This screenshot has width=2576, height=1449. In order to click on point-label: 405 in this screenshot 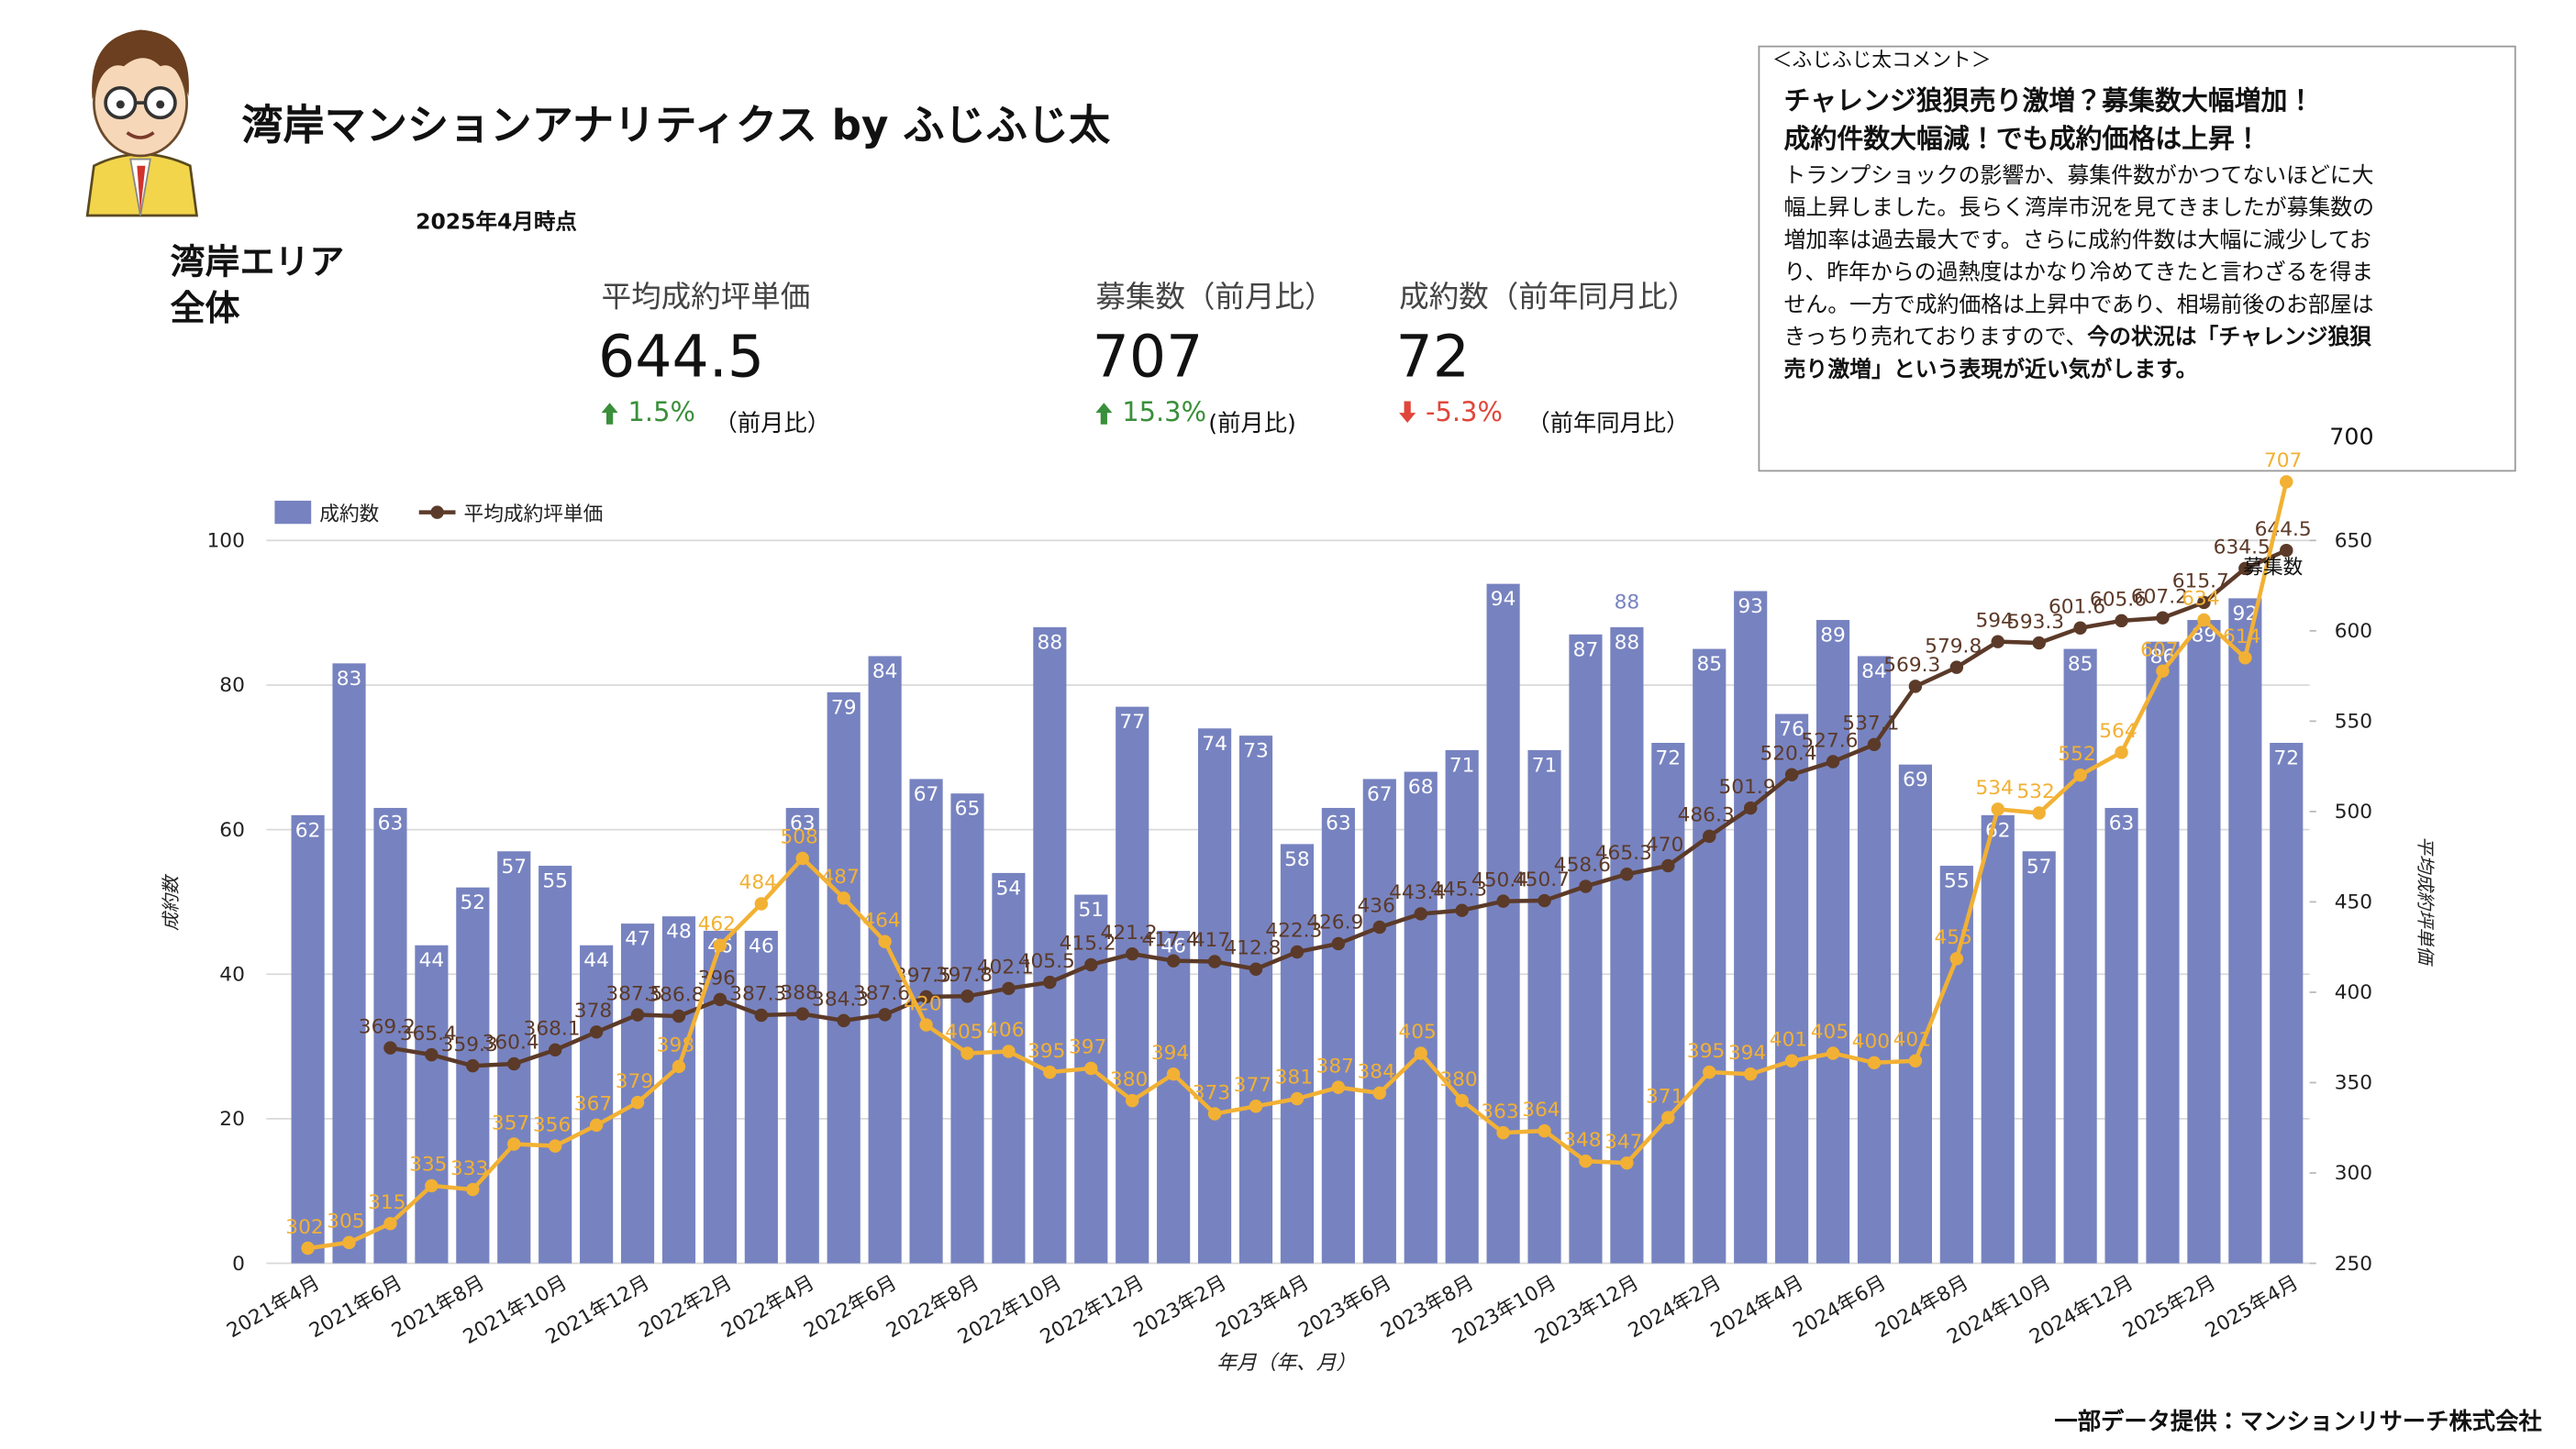, I will do `click(964, 1032)`.